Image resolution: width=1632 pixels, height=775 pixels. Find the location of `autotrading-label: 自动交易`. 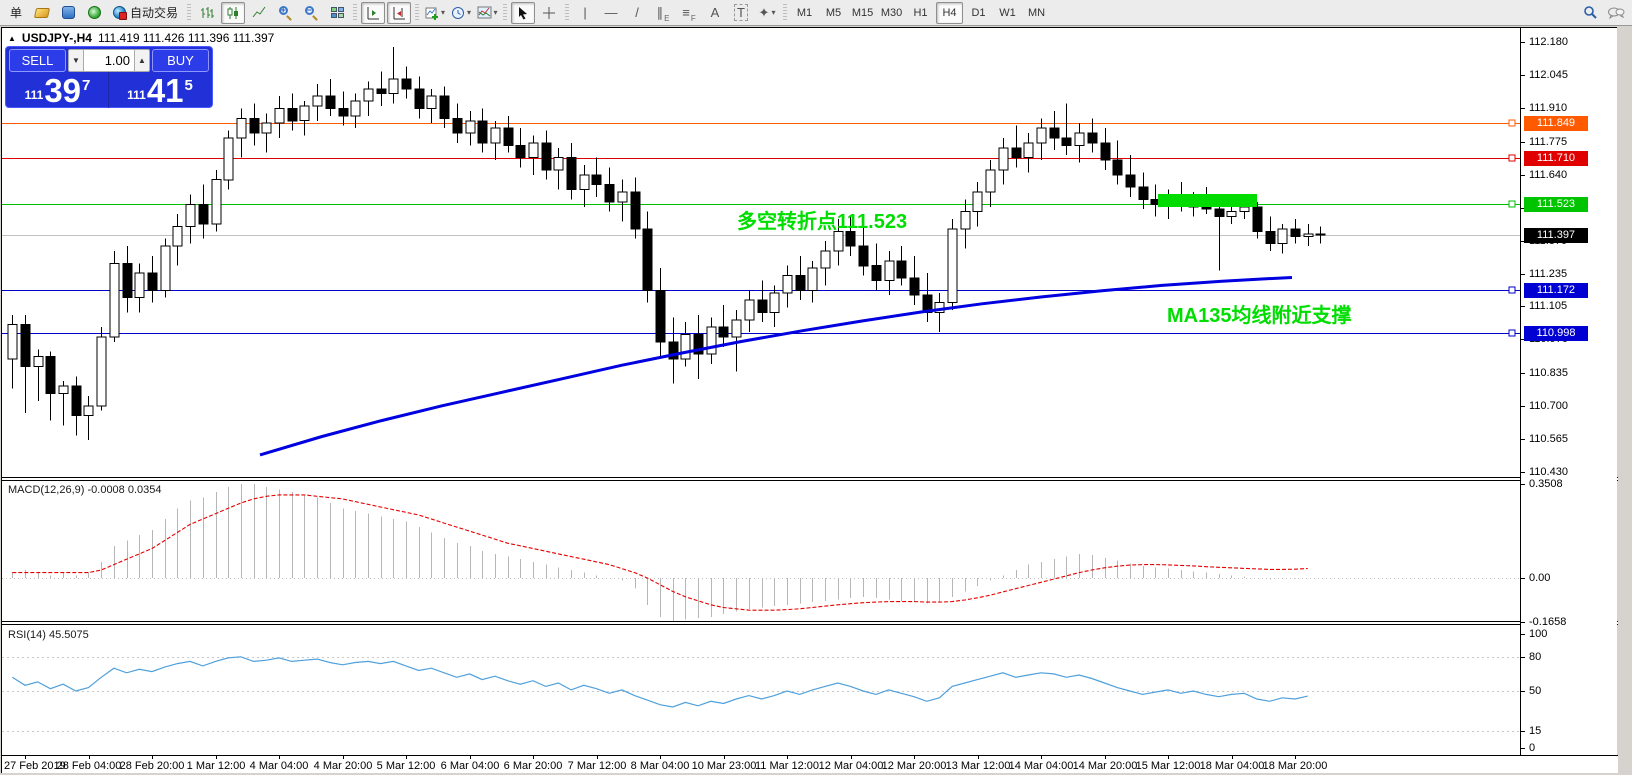

autotrading-label: 自动交易 is located at coordinates (154, 13).